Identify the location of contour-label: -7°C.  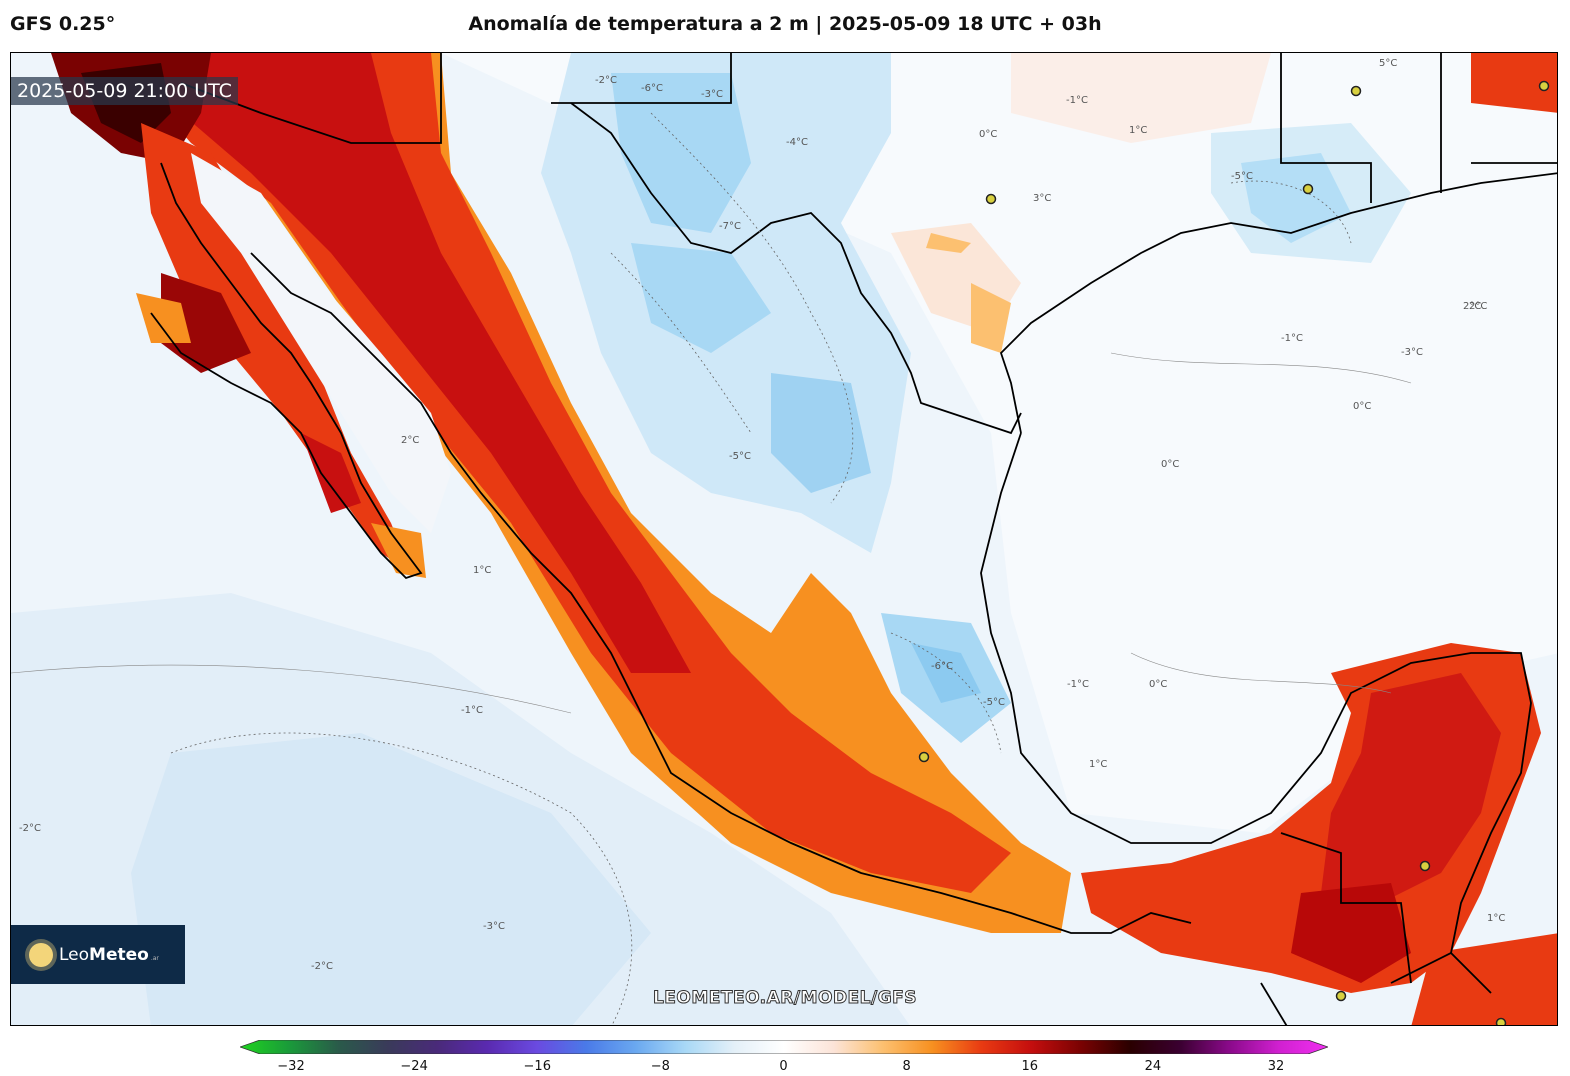
(730, 226).